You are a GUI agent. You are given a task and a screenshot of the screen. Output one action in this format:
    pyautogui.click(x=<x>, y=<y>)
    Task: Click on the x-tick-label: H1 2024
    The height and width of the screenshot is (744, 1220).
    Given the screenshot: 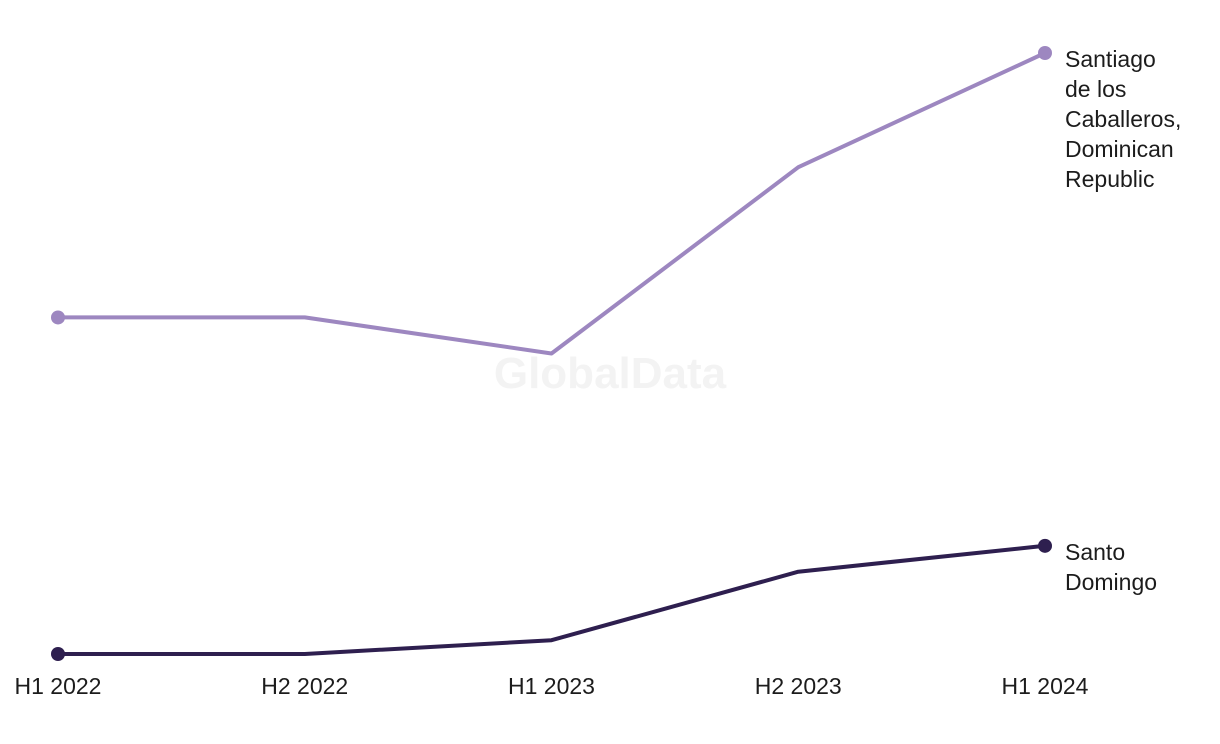 What is the action you would take?
    pyautogui.click(x=1045, y=686)
    